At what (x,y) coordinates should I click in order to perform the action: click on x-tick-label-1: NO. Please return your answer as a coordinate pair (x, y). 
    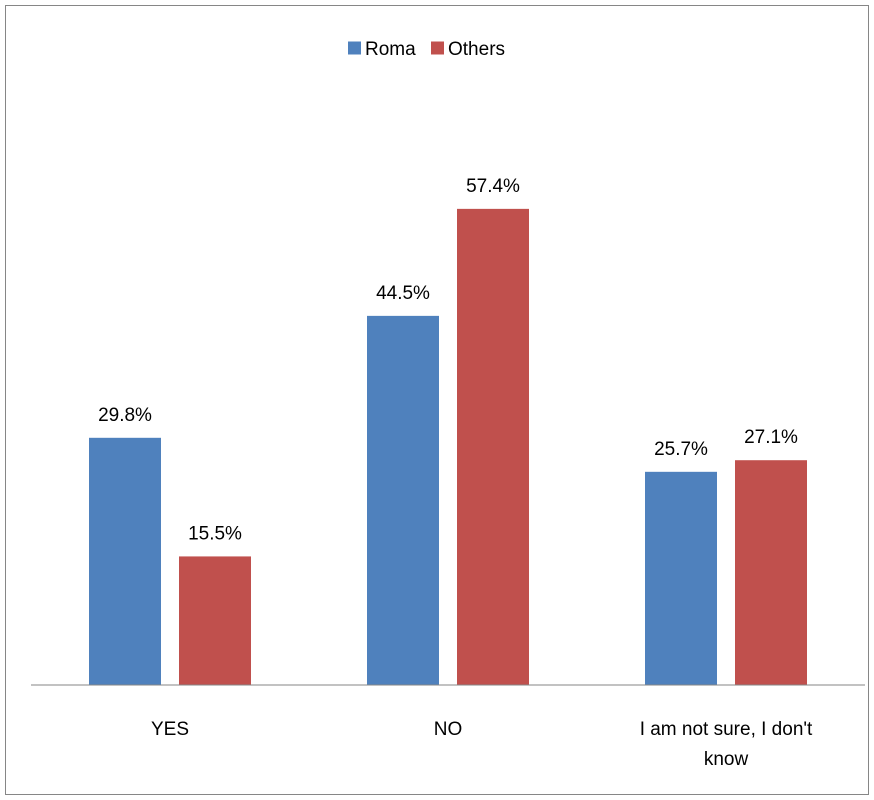
    Looking at the image, I should click on (448, 729).